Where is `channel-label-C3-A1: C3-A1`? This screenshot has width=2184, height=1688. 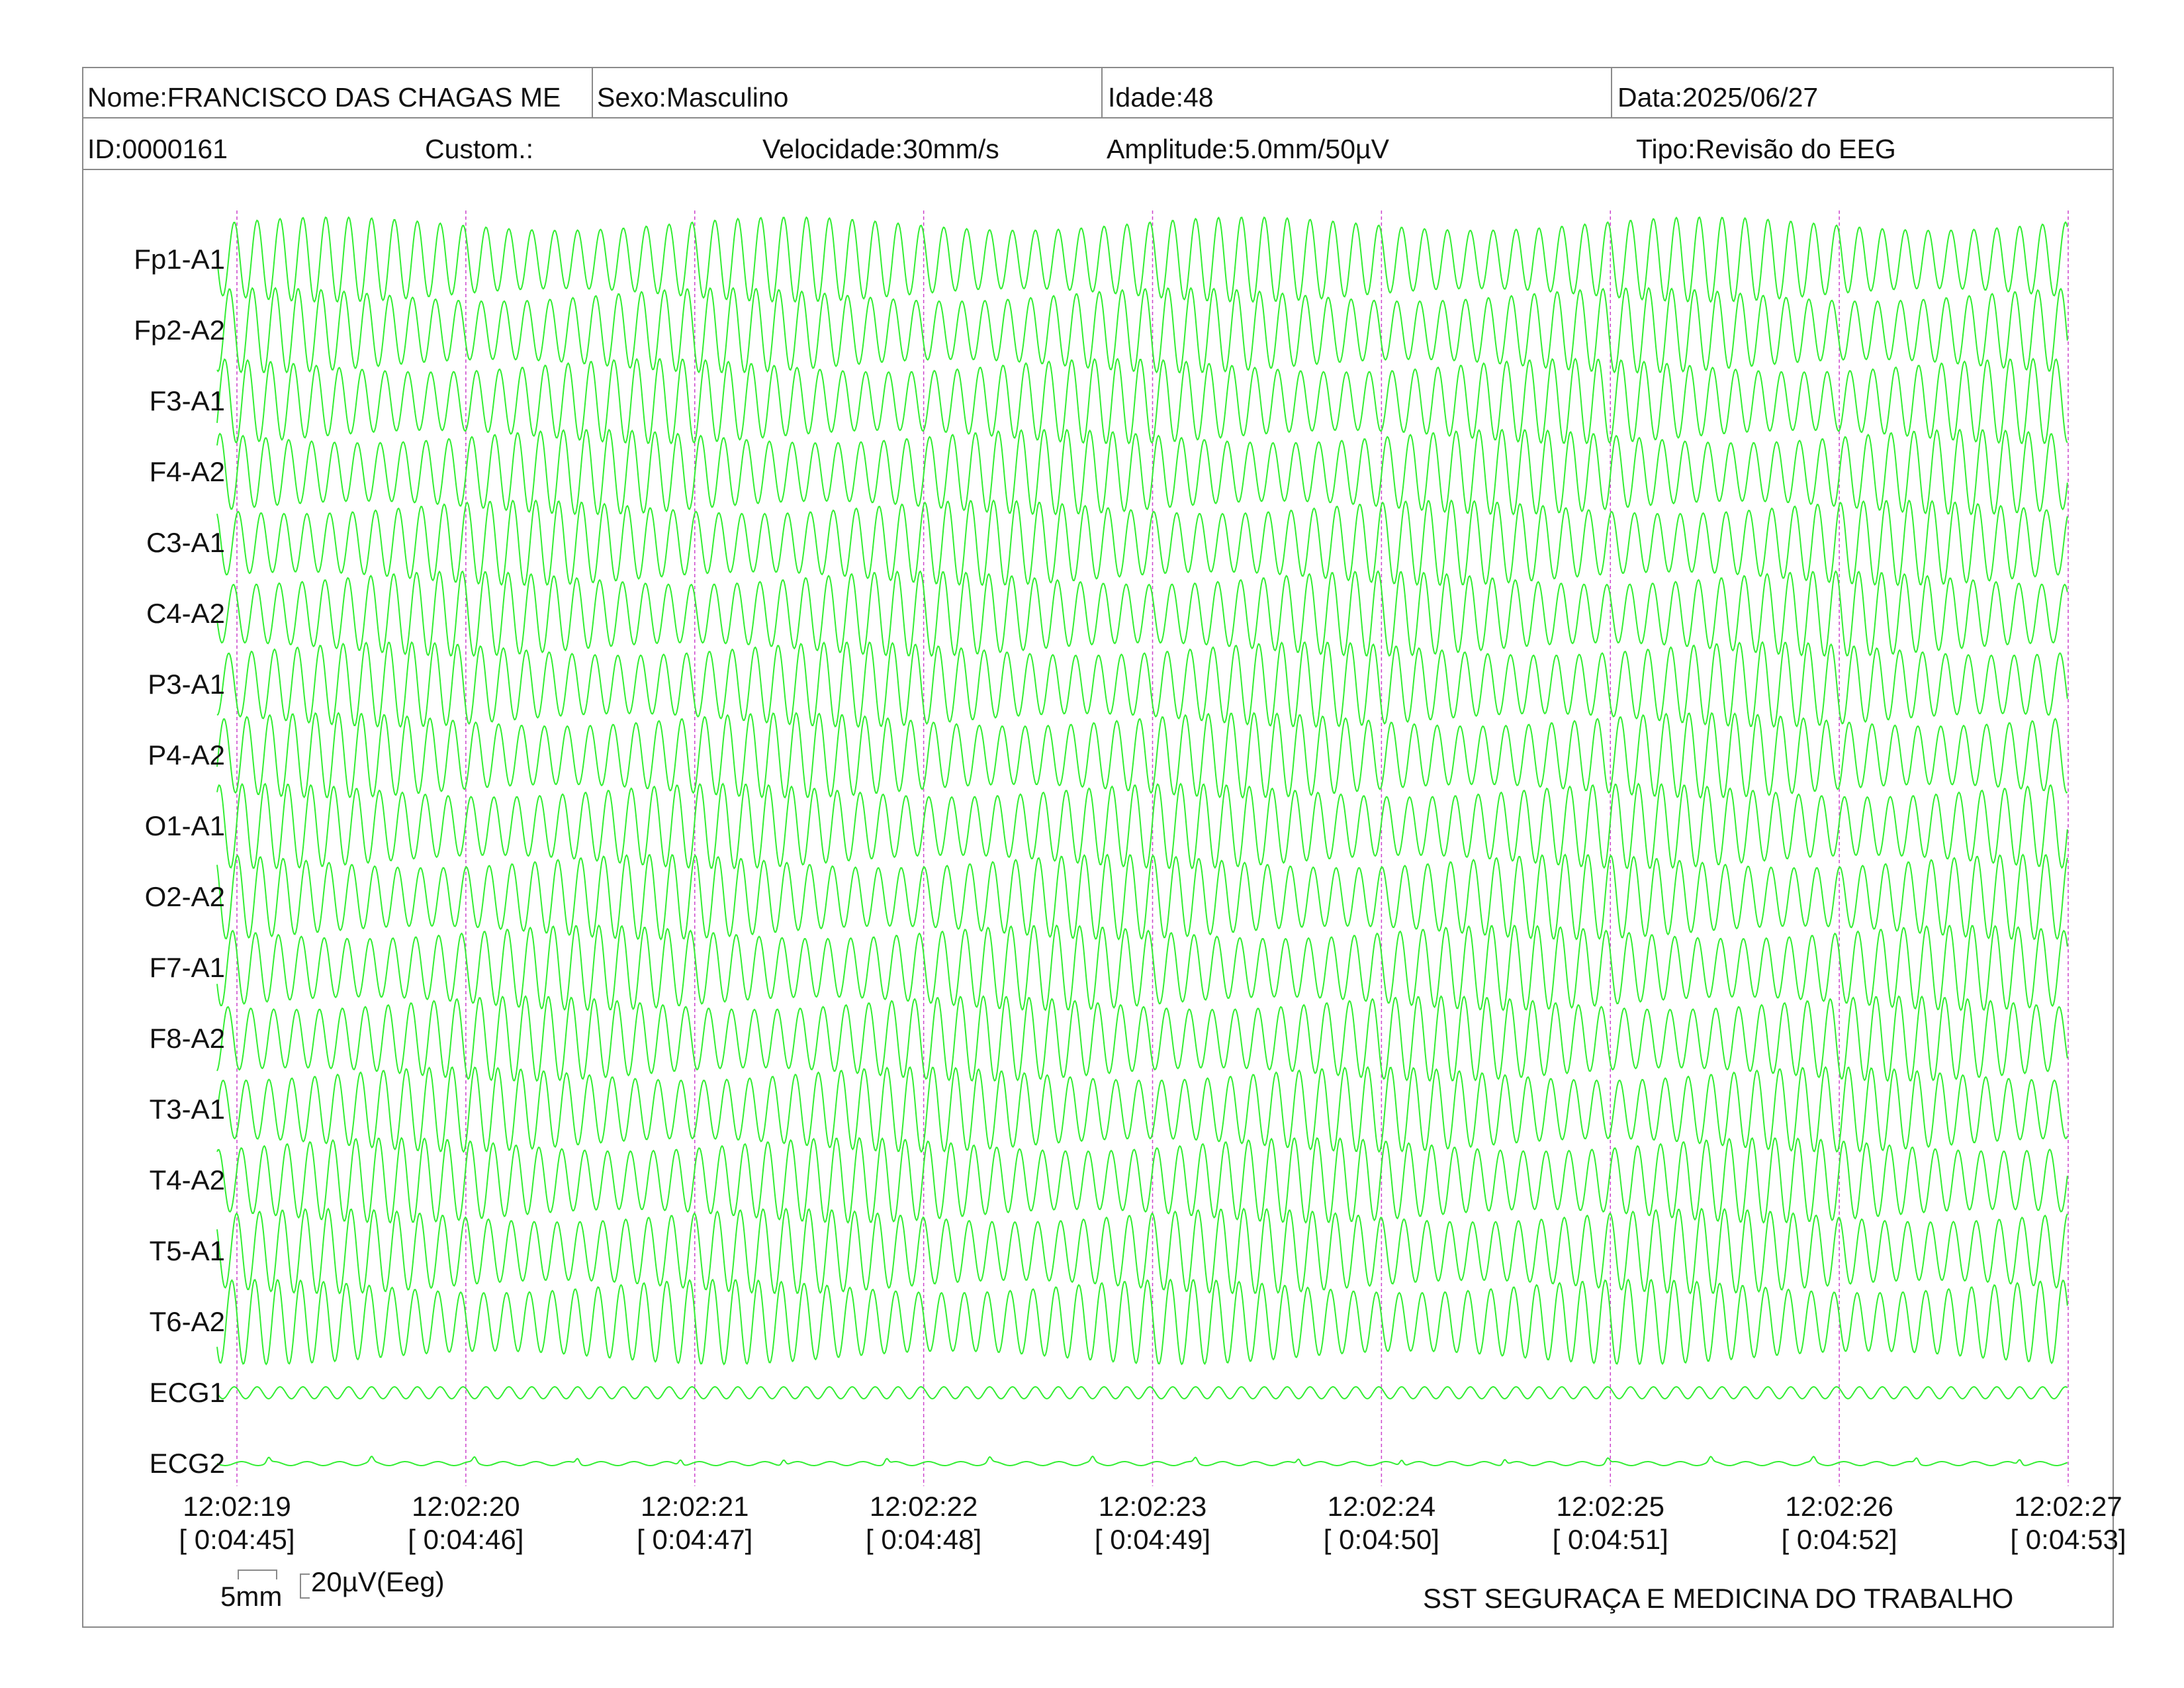 channel-label-C3-A1: C3-A1 is located at coordinates (186, 542).